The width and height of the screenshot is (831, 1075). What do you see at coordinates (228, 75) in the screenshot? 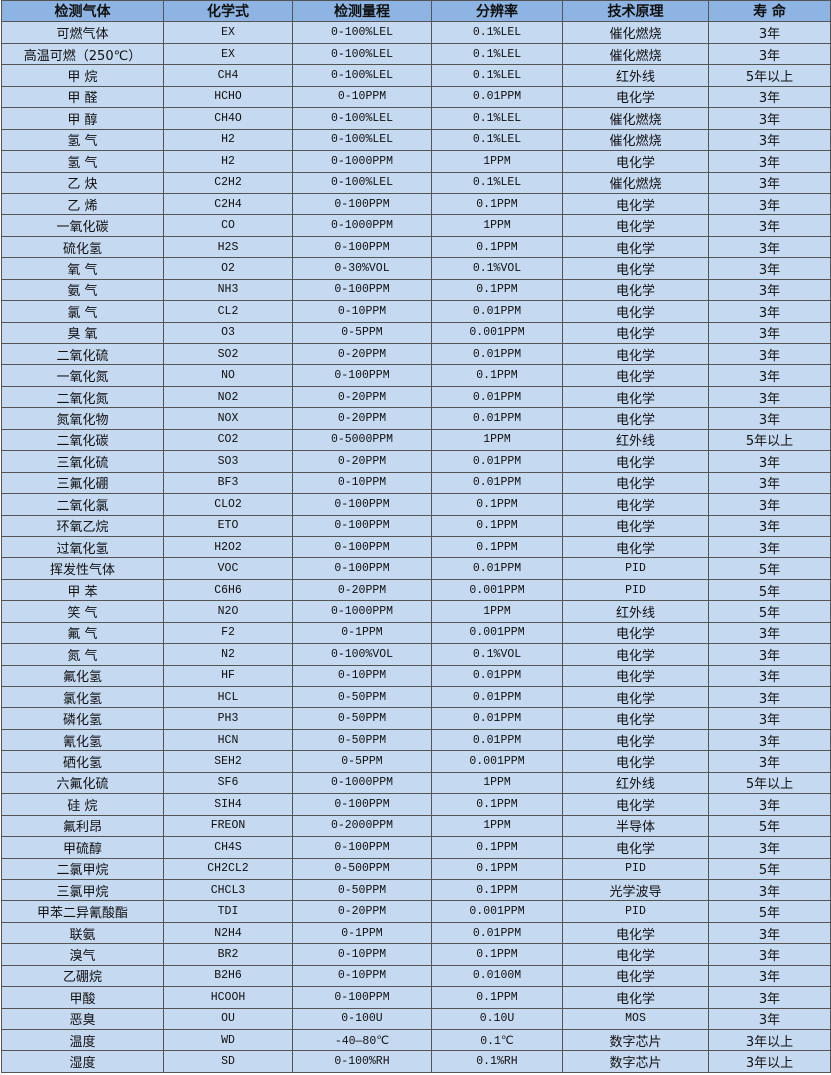
I see `formula-cell: CH4` at bounding box center [228, 75].